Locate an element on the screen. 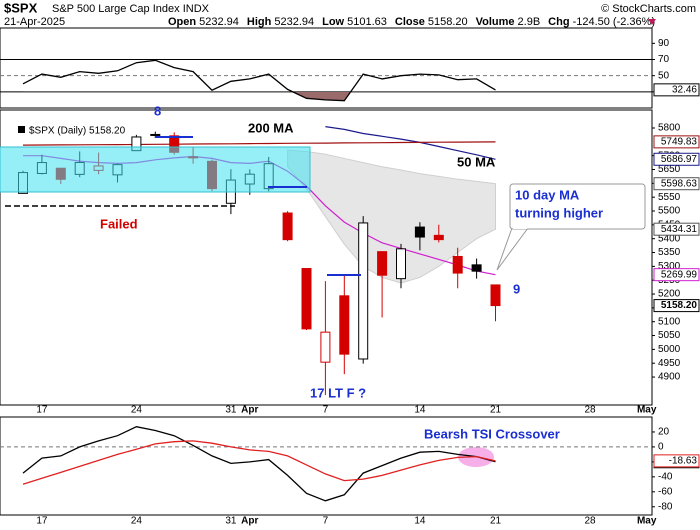  y-tick-label: -40 is located at coordinates (665, 476).